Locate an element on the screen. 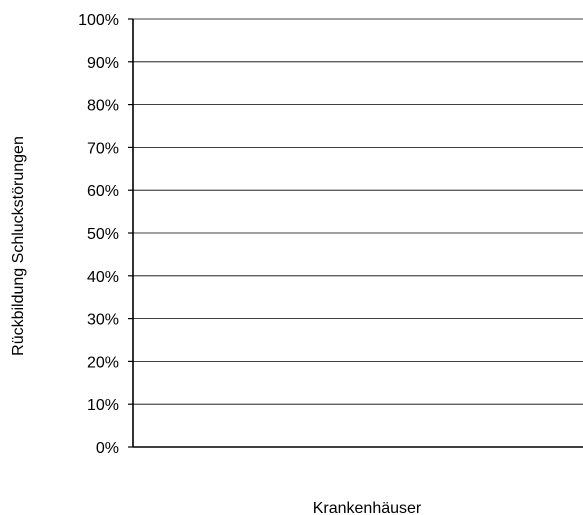  y-tick-label: 70% is located at coordinates (103, 148).